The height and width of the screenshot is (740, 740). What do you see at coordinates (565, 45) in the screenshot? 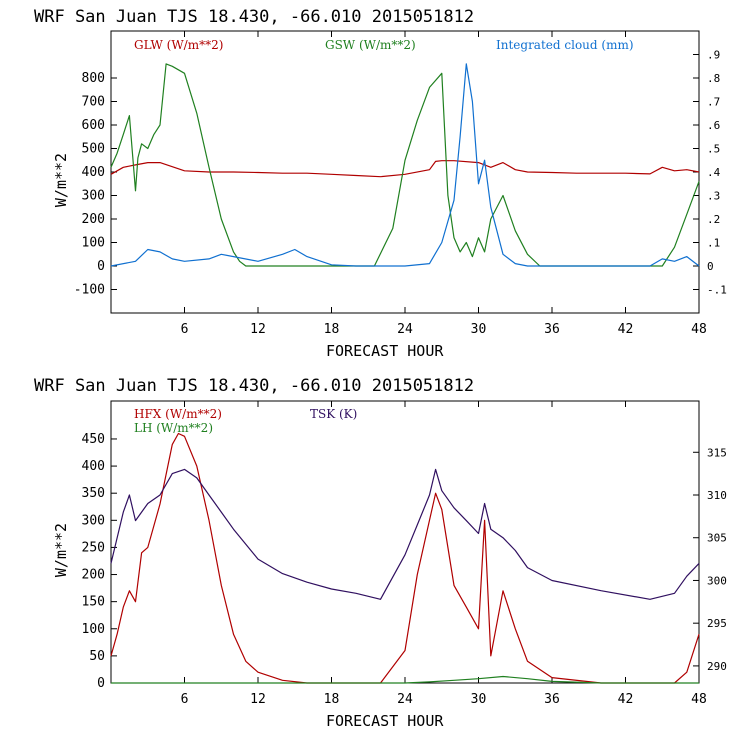
I see `legend-cloud: Integrated cloud (mm)` at bounding box center [565, 45].